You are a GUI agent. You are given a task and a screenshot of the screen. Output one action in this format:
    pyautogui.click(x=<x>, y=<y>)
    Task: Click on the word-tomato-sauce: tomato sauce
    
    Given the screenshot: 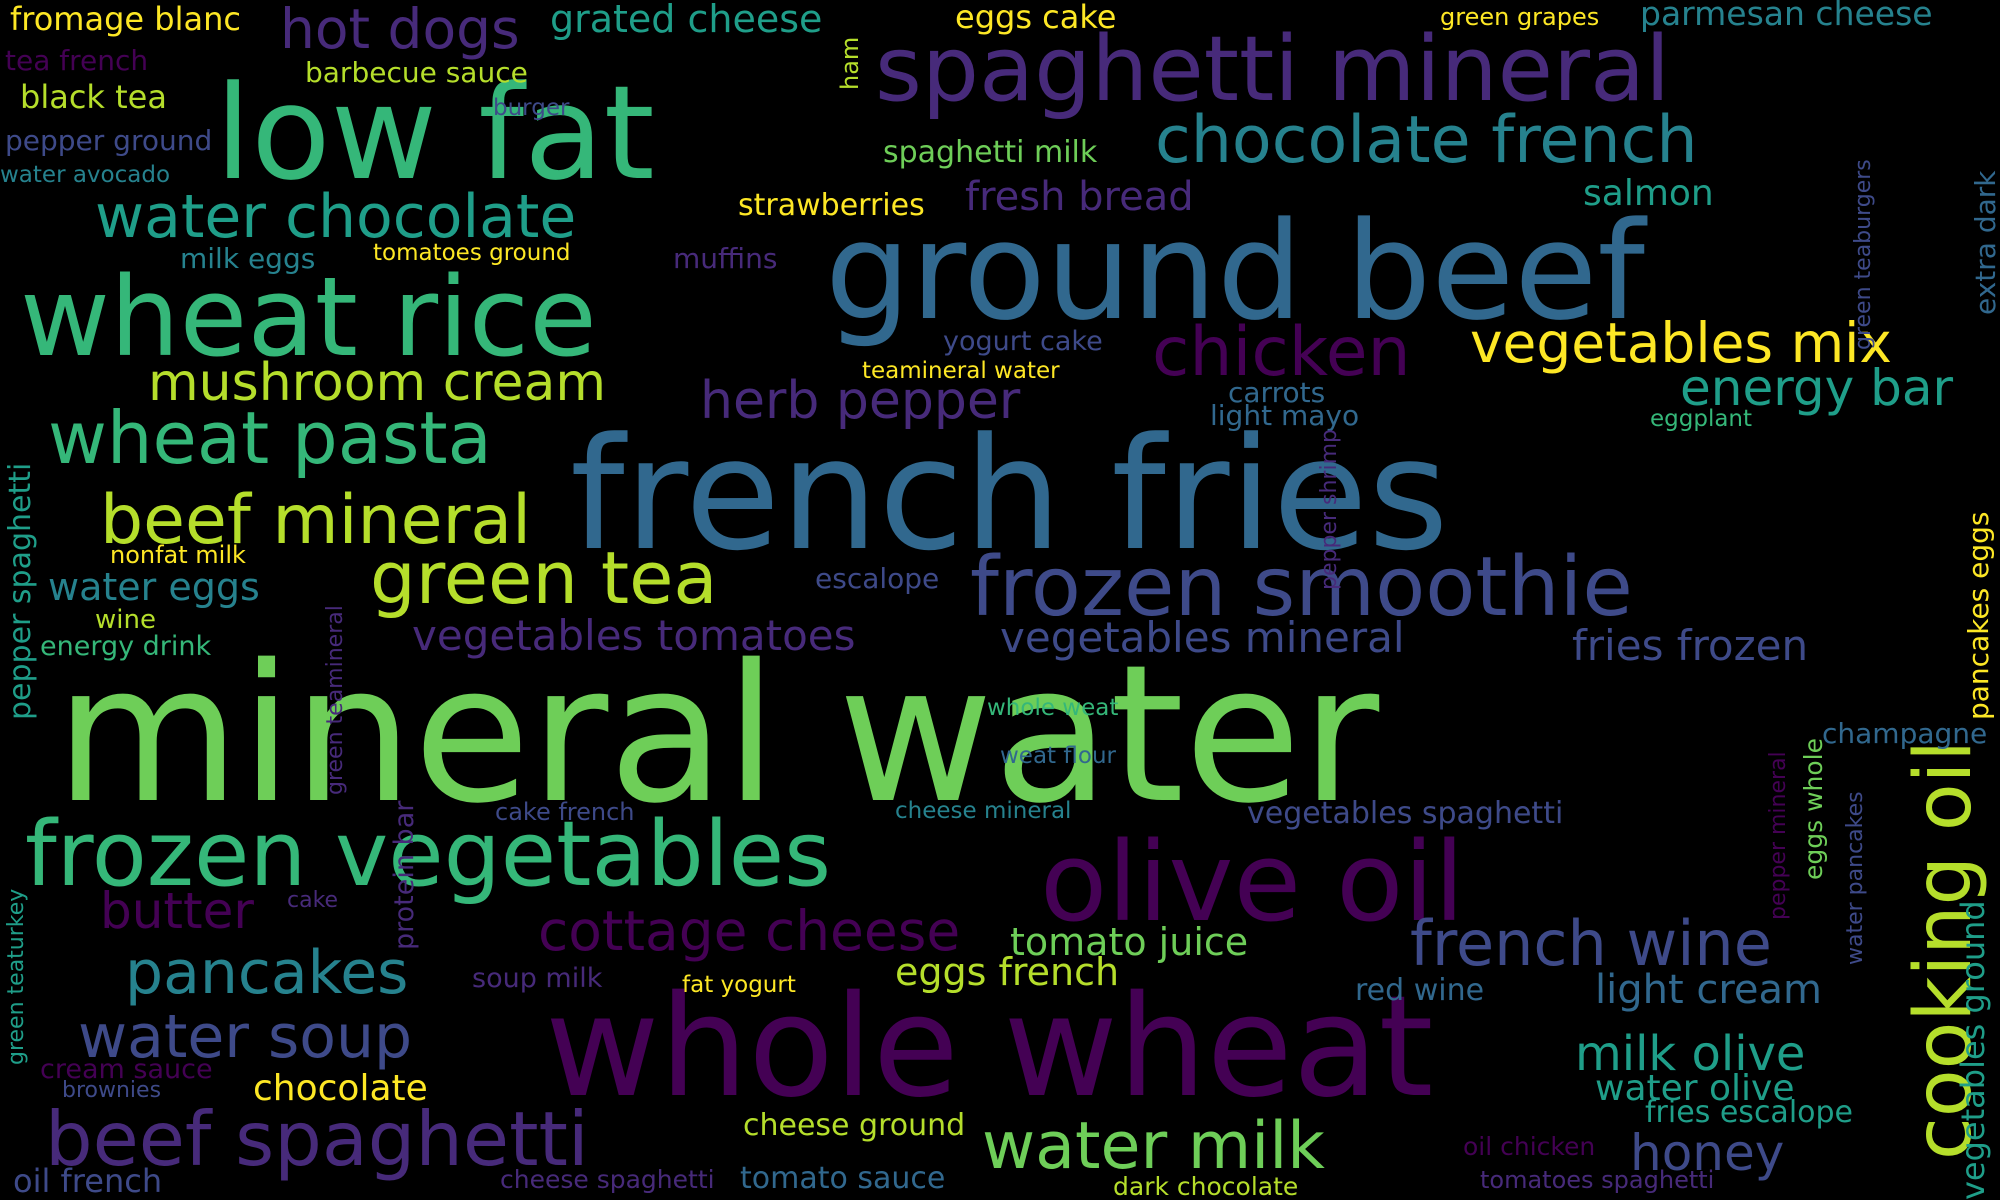 What is the action you would take?
    pyautogui.click(x=842, y=1178)
    